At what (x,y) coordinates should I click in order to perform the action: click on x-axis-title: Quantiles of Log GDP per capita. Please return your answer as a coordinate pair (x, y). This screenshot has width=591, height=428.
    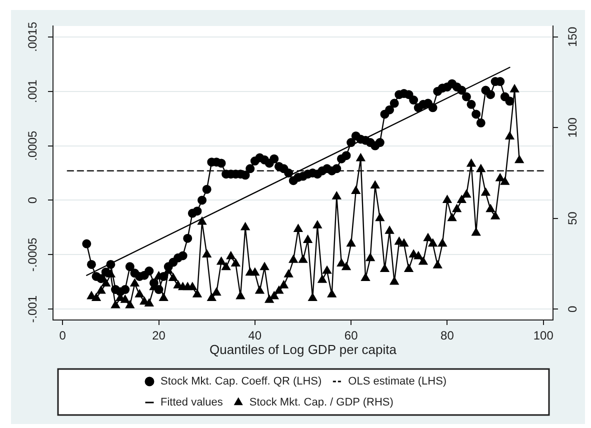
    Looking at the image, I should click on (304, 349).